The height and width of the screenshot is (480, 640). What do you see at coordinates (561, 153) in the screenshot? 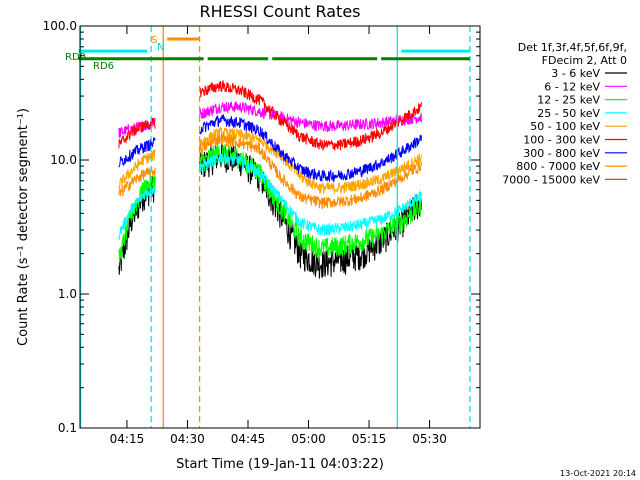
I see `legend-label: 300 - 800 keV` at bounding box center [561, 153].